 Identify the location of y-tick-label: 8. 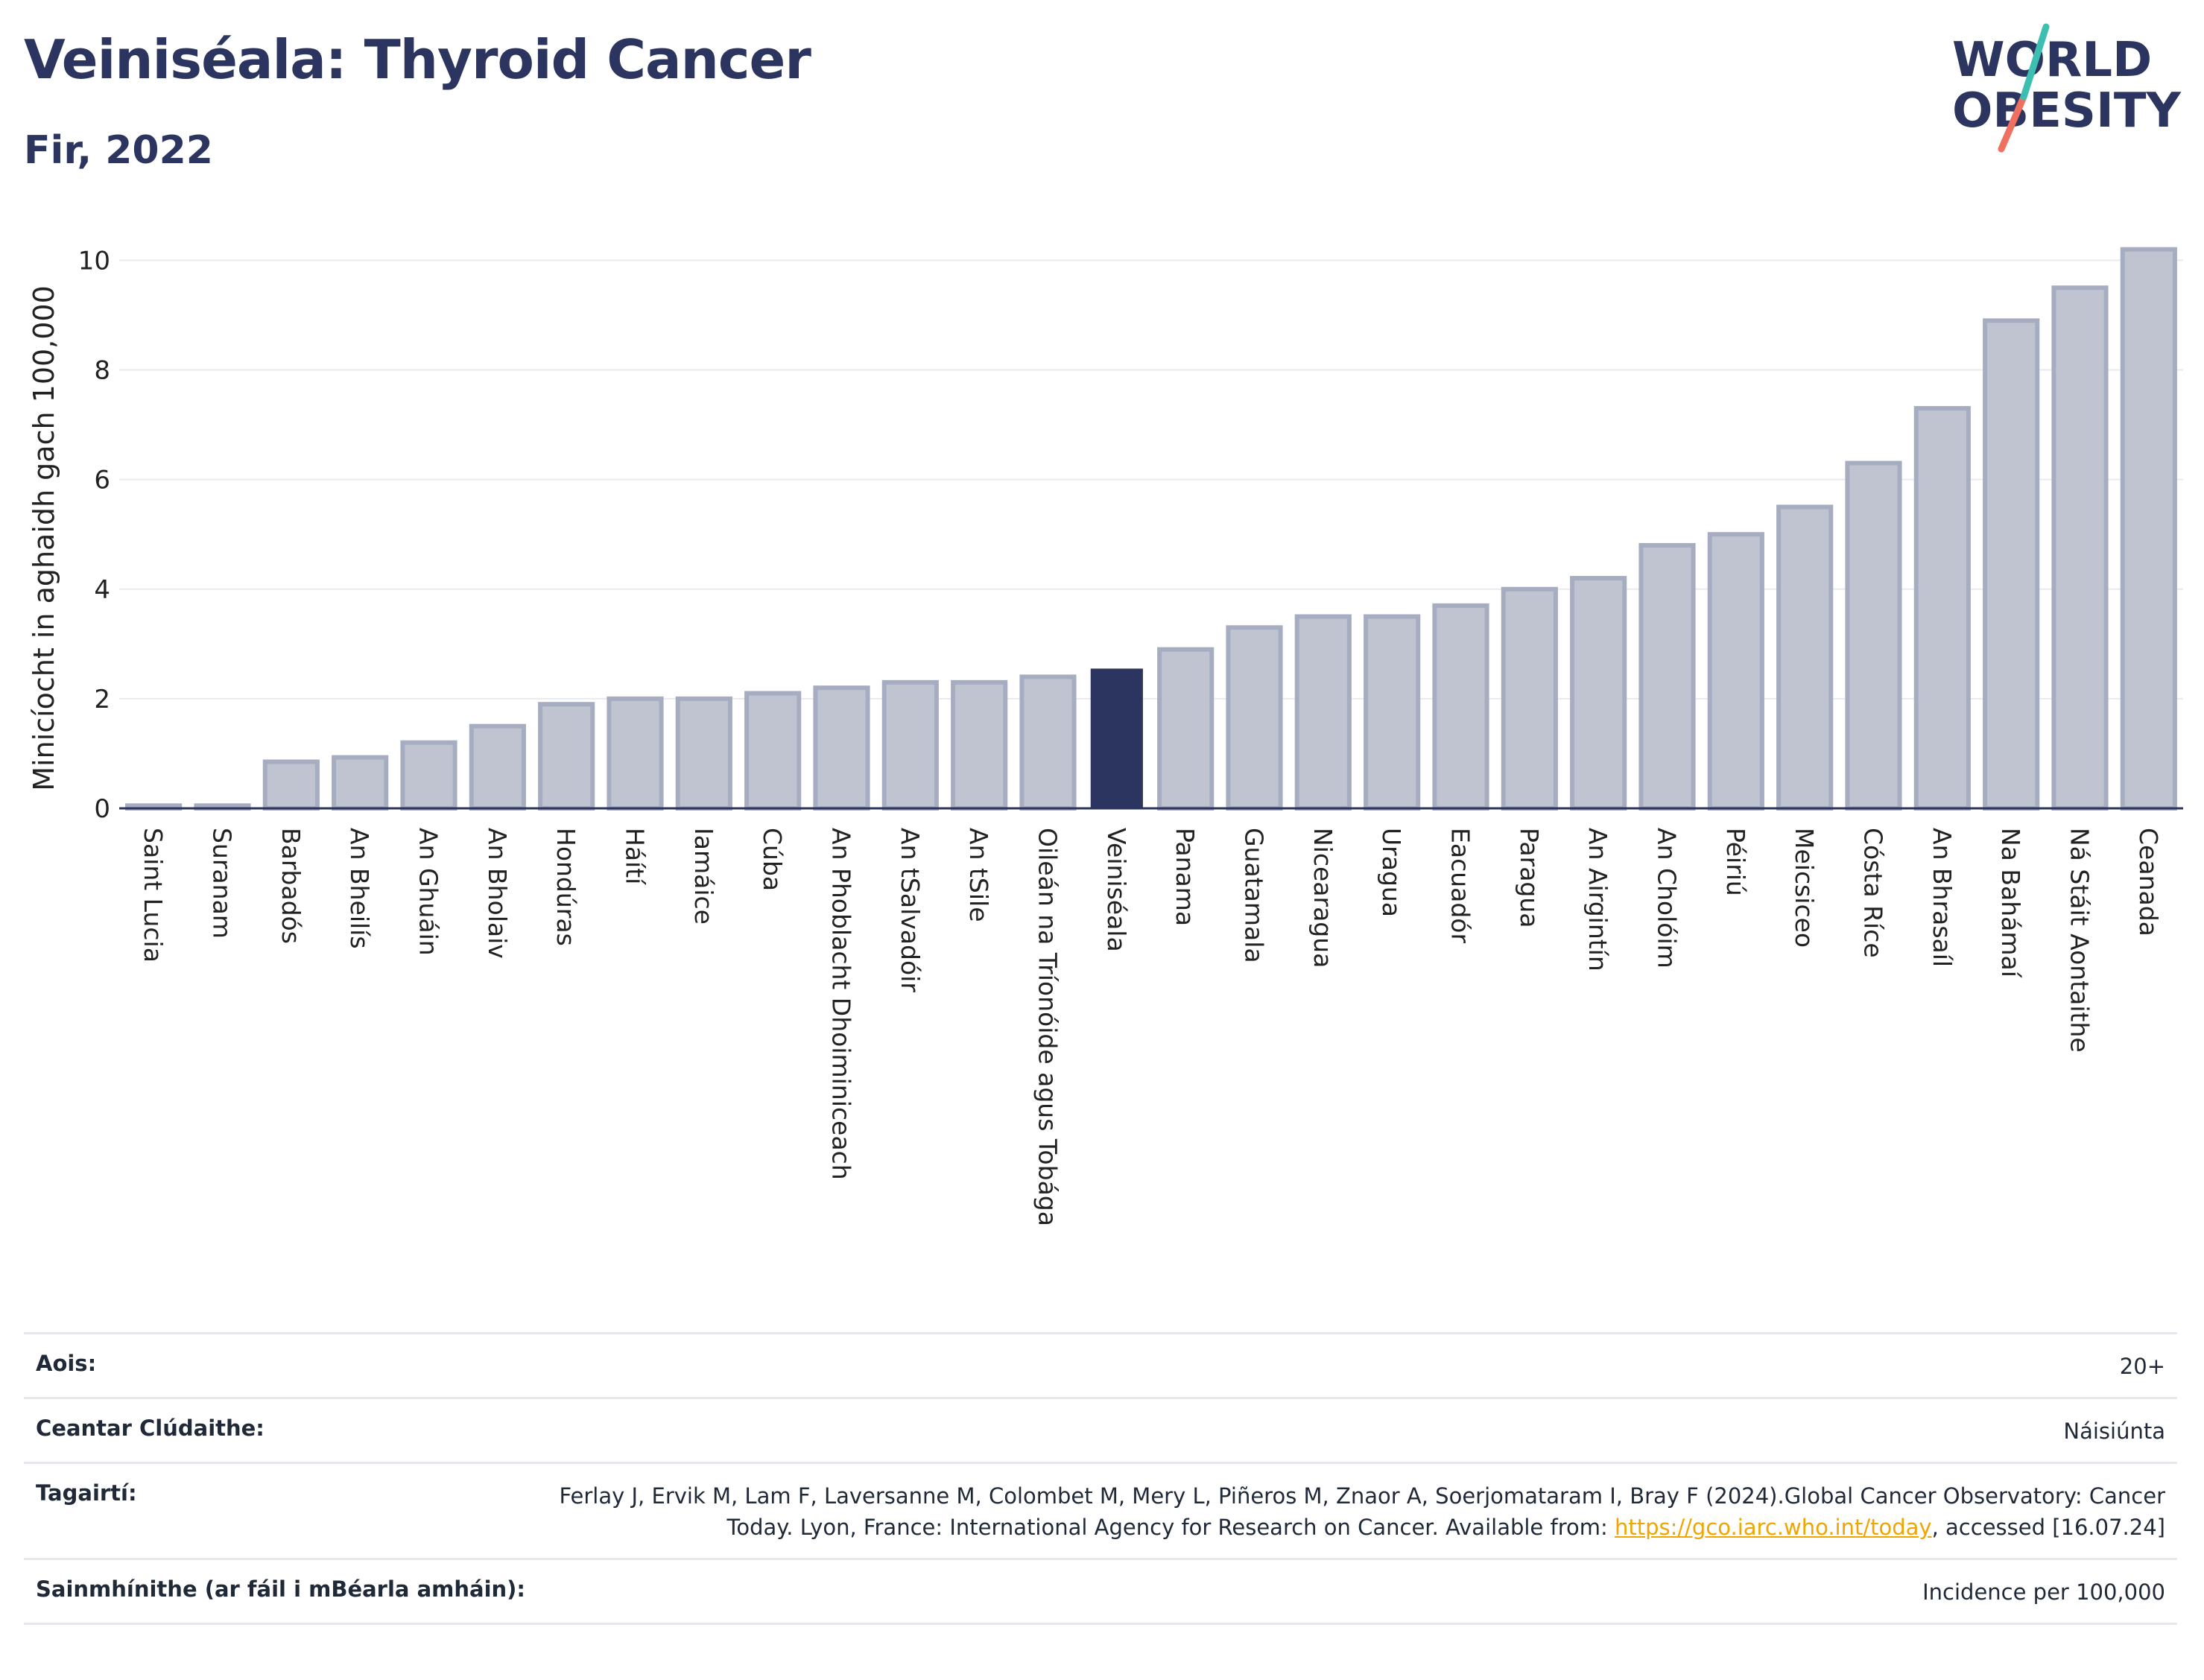
(102, 371).